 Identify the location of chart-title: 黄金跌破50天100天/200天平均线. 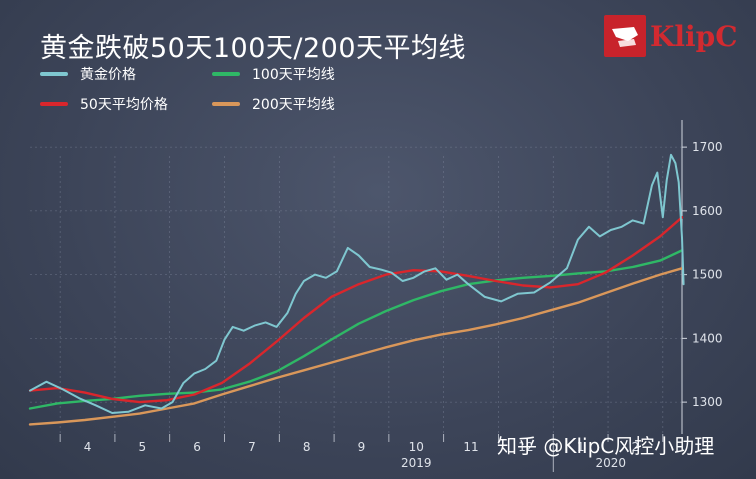
(253, 48).